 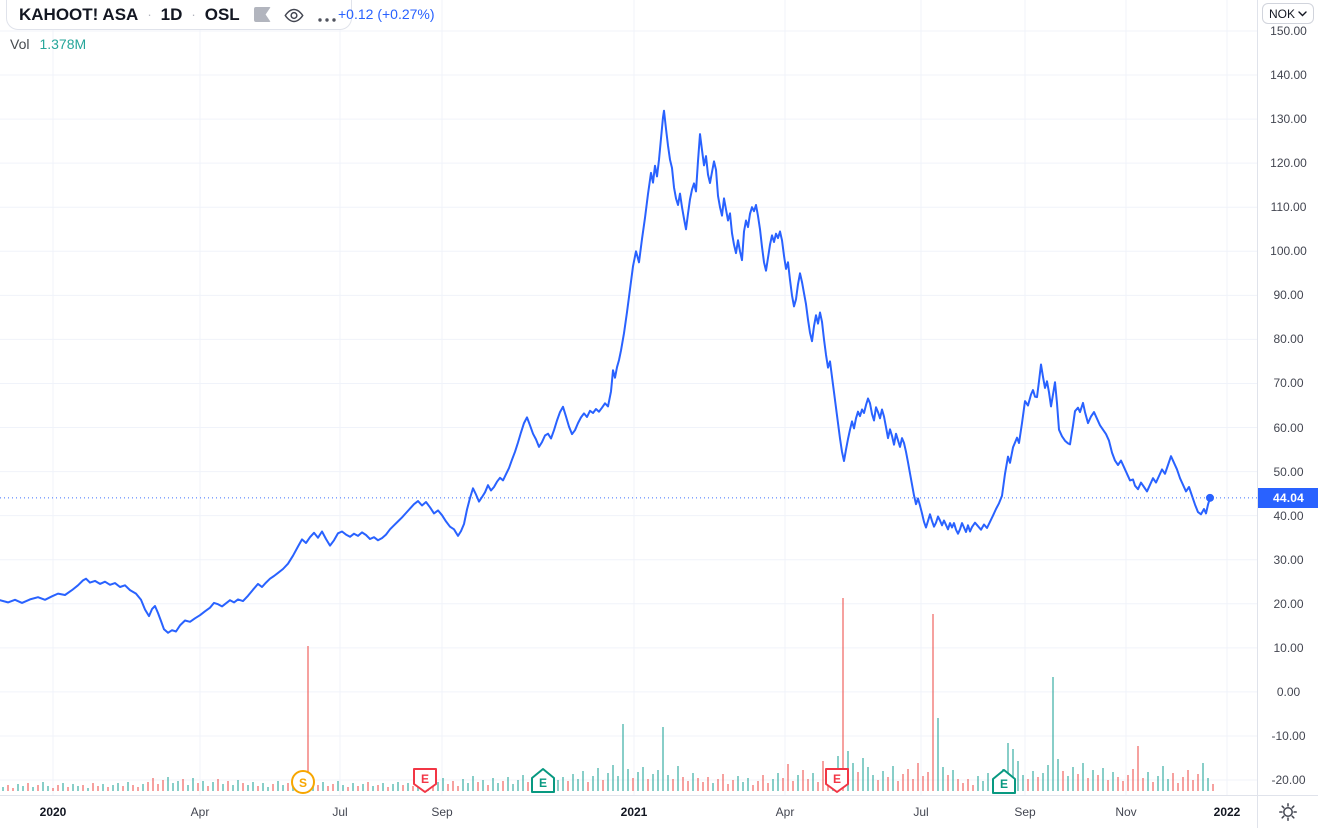 What do you see at coordinates (171, 14) in the screenshot?
I see `interval-label: 1D` at bounding box center [171, 14].